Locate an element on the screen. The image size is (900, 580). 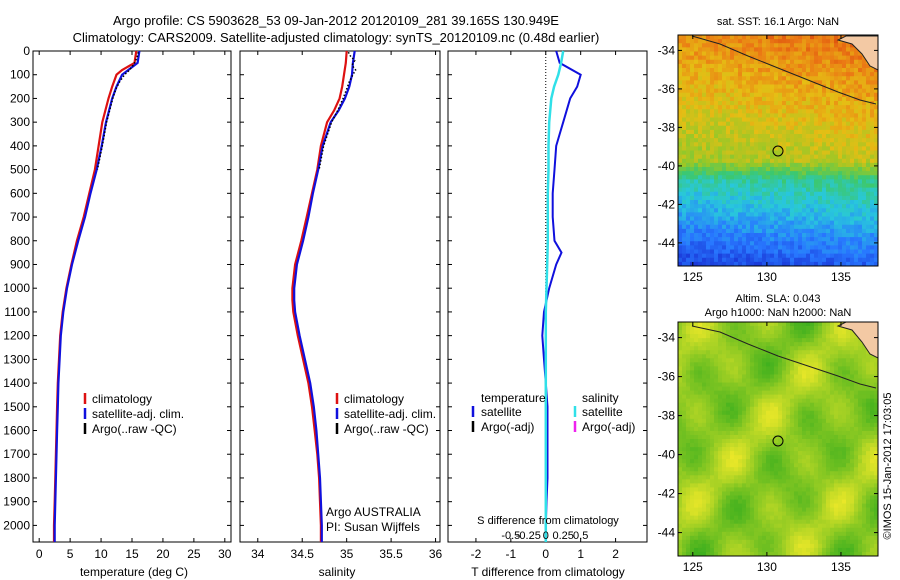
legend-salinity-heading: salinity is located at coordinates (600, 398).